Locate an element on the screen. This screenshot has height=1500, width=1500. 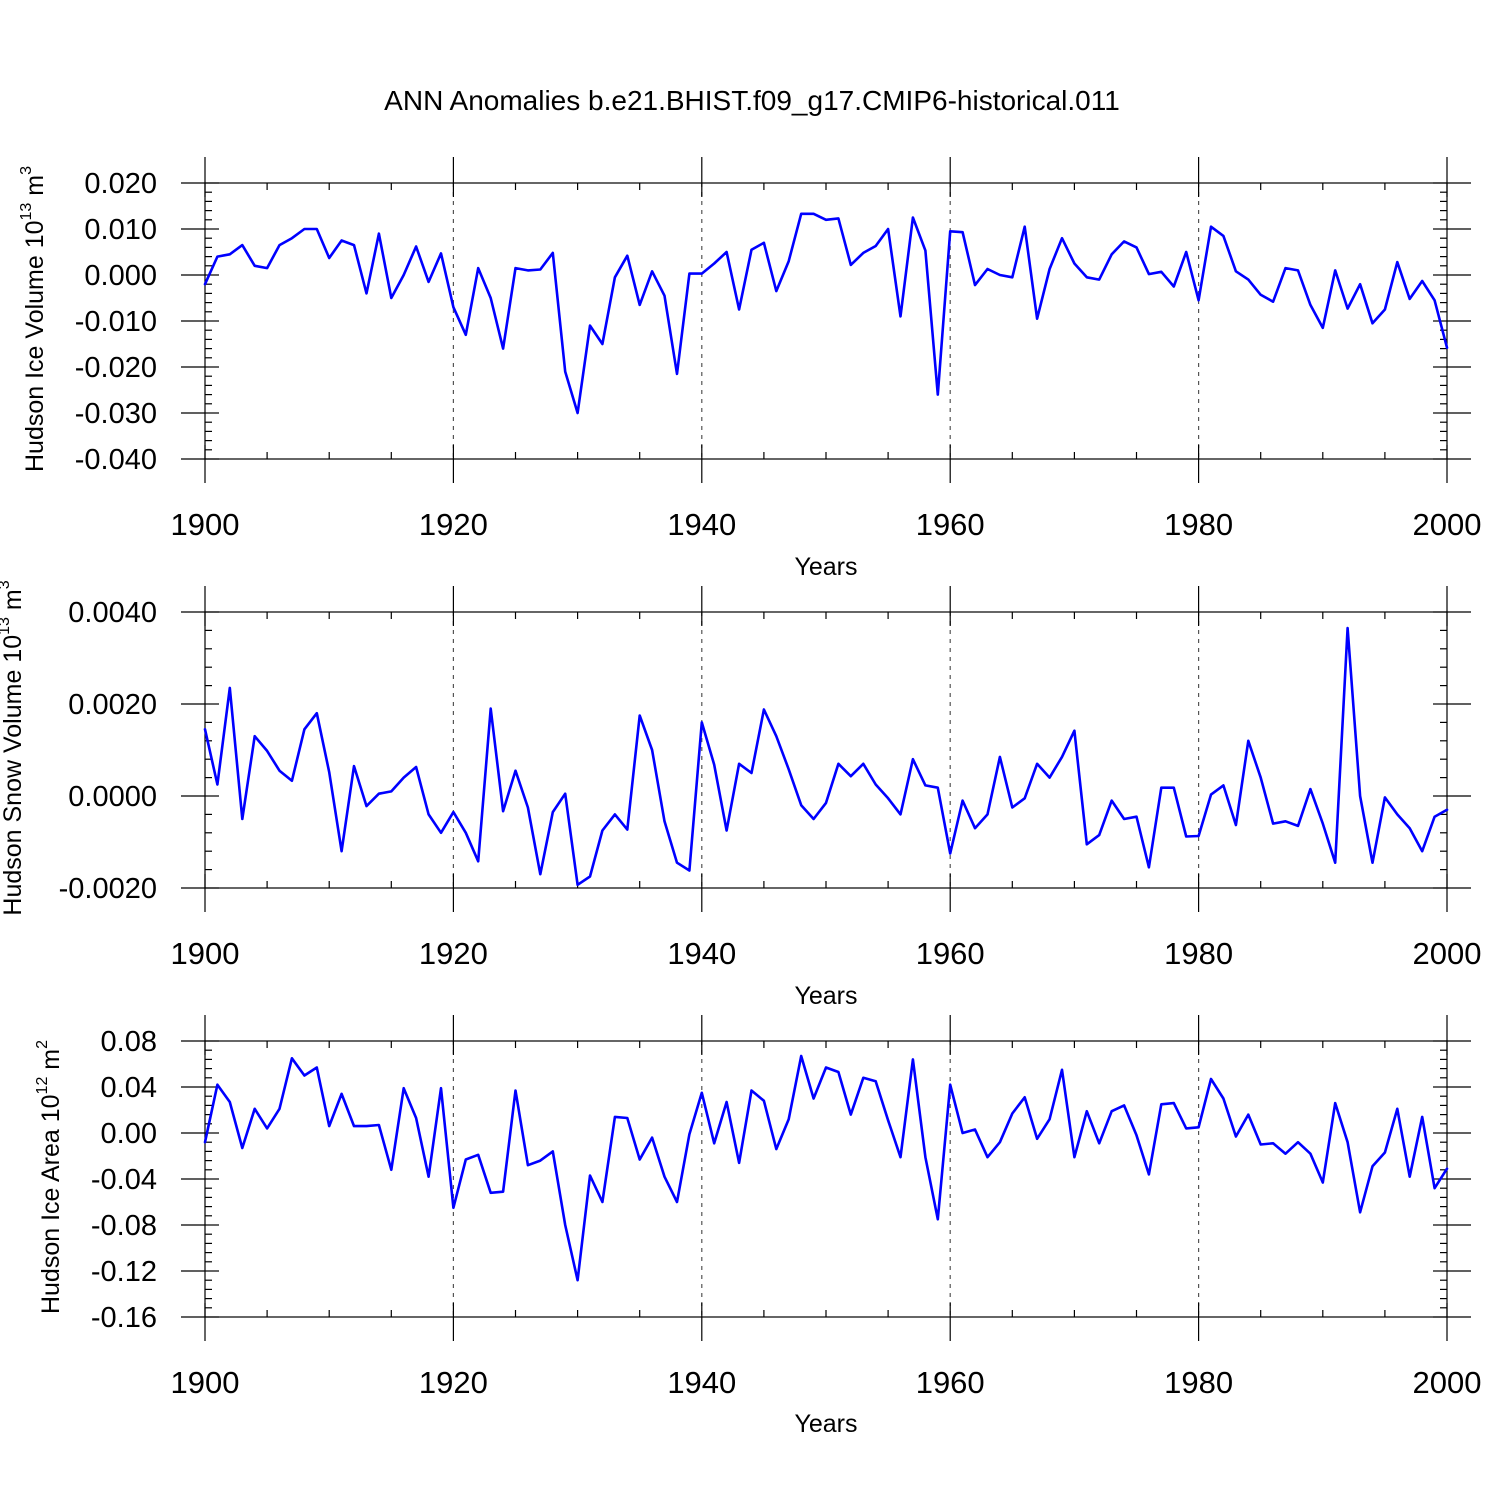
y-tick-label: 0.0000 is located at coordinates (112, 797).